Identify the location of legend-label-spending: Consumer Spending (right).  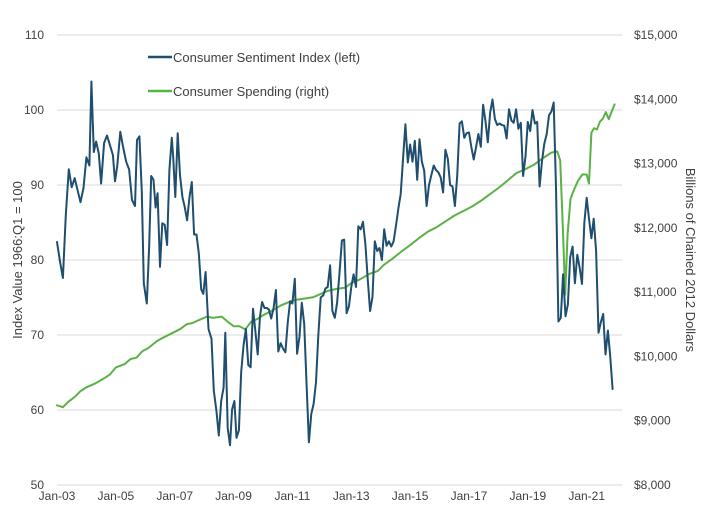
(251, 91).